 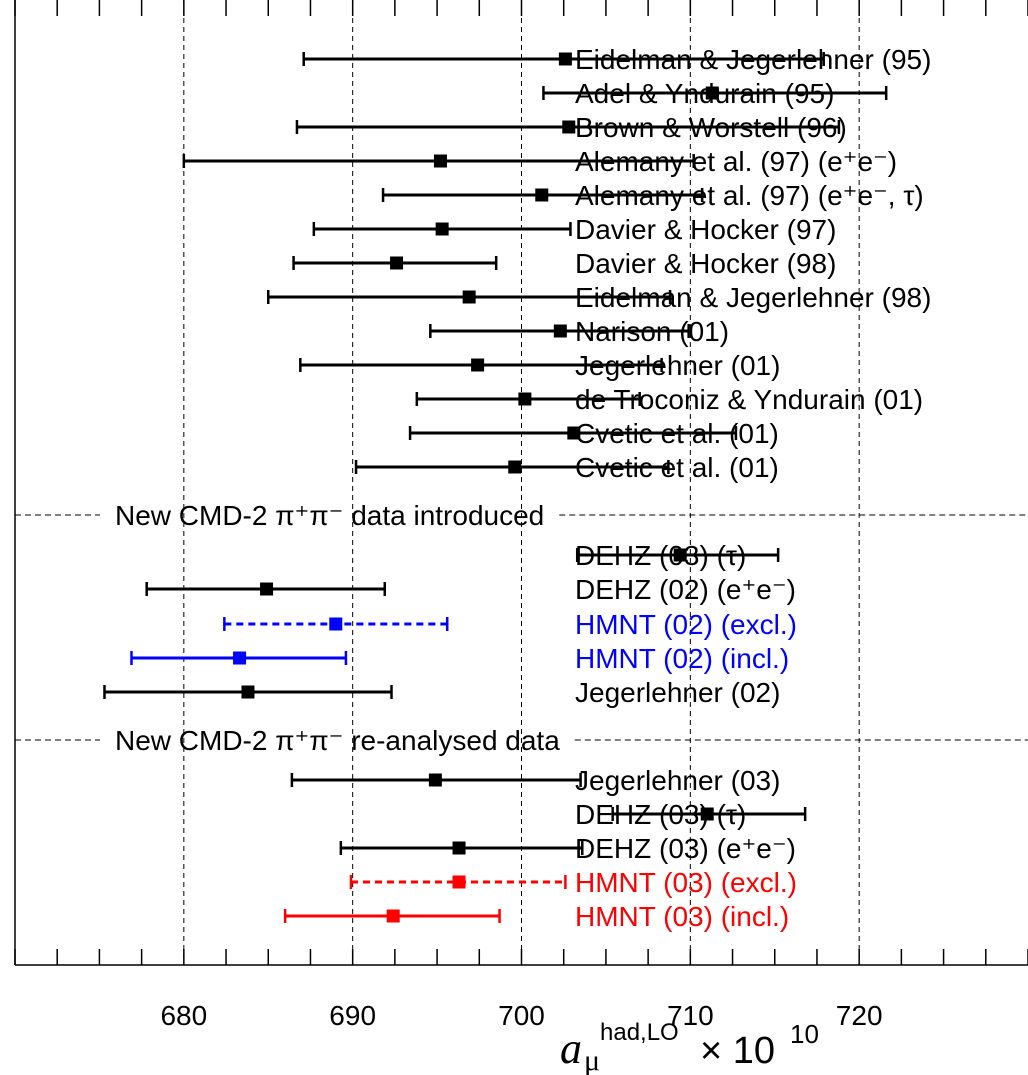 I want to click on entry-label: Jegerlehner (01), so click(x=677, y=365).